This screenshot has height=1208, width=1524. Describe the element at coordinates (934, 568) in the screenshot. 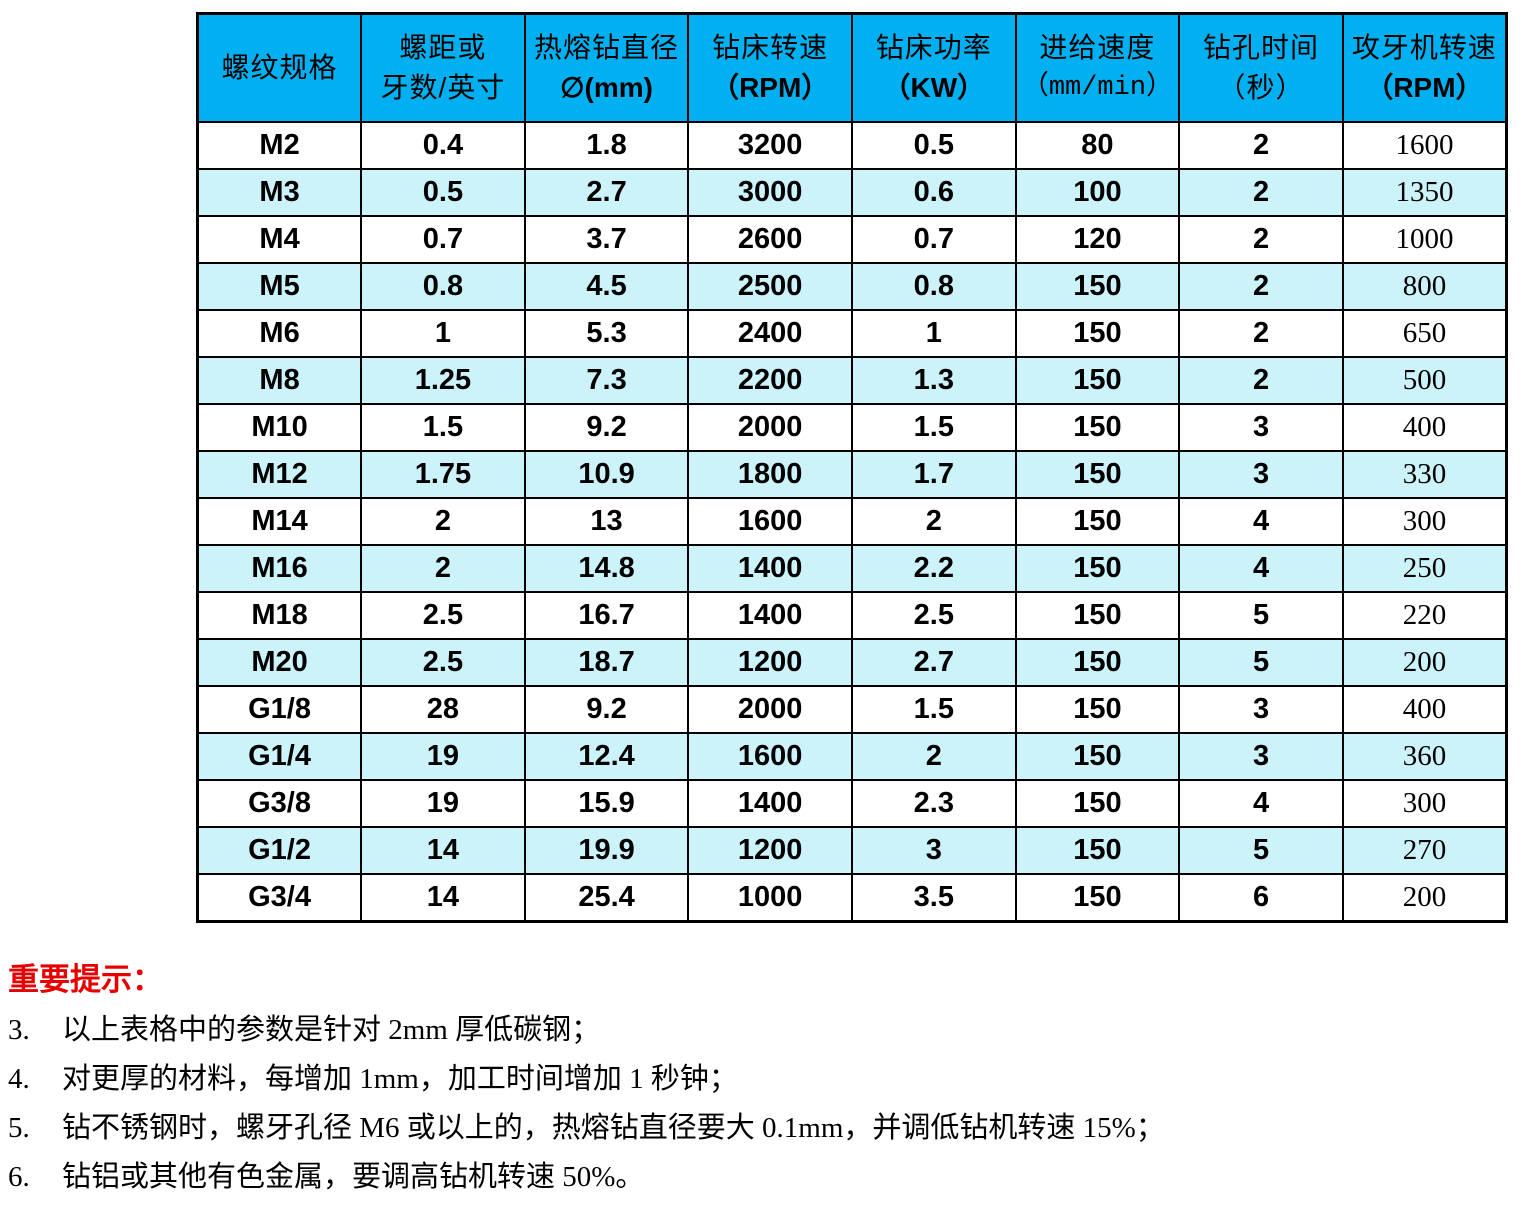

I see `value-cell: 2.2` at that location.